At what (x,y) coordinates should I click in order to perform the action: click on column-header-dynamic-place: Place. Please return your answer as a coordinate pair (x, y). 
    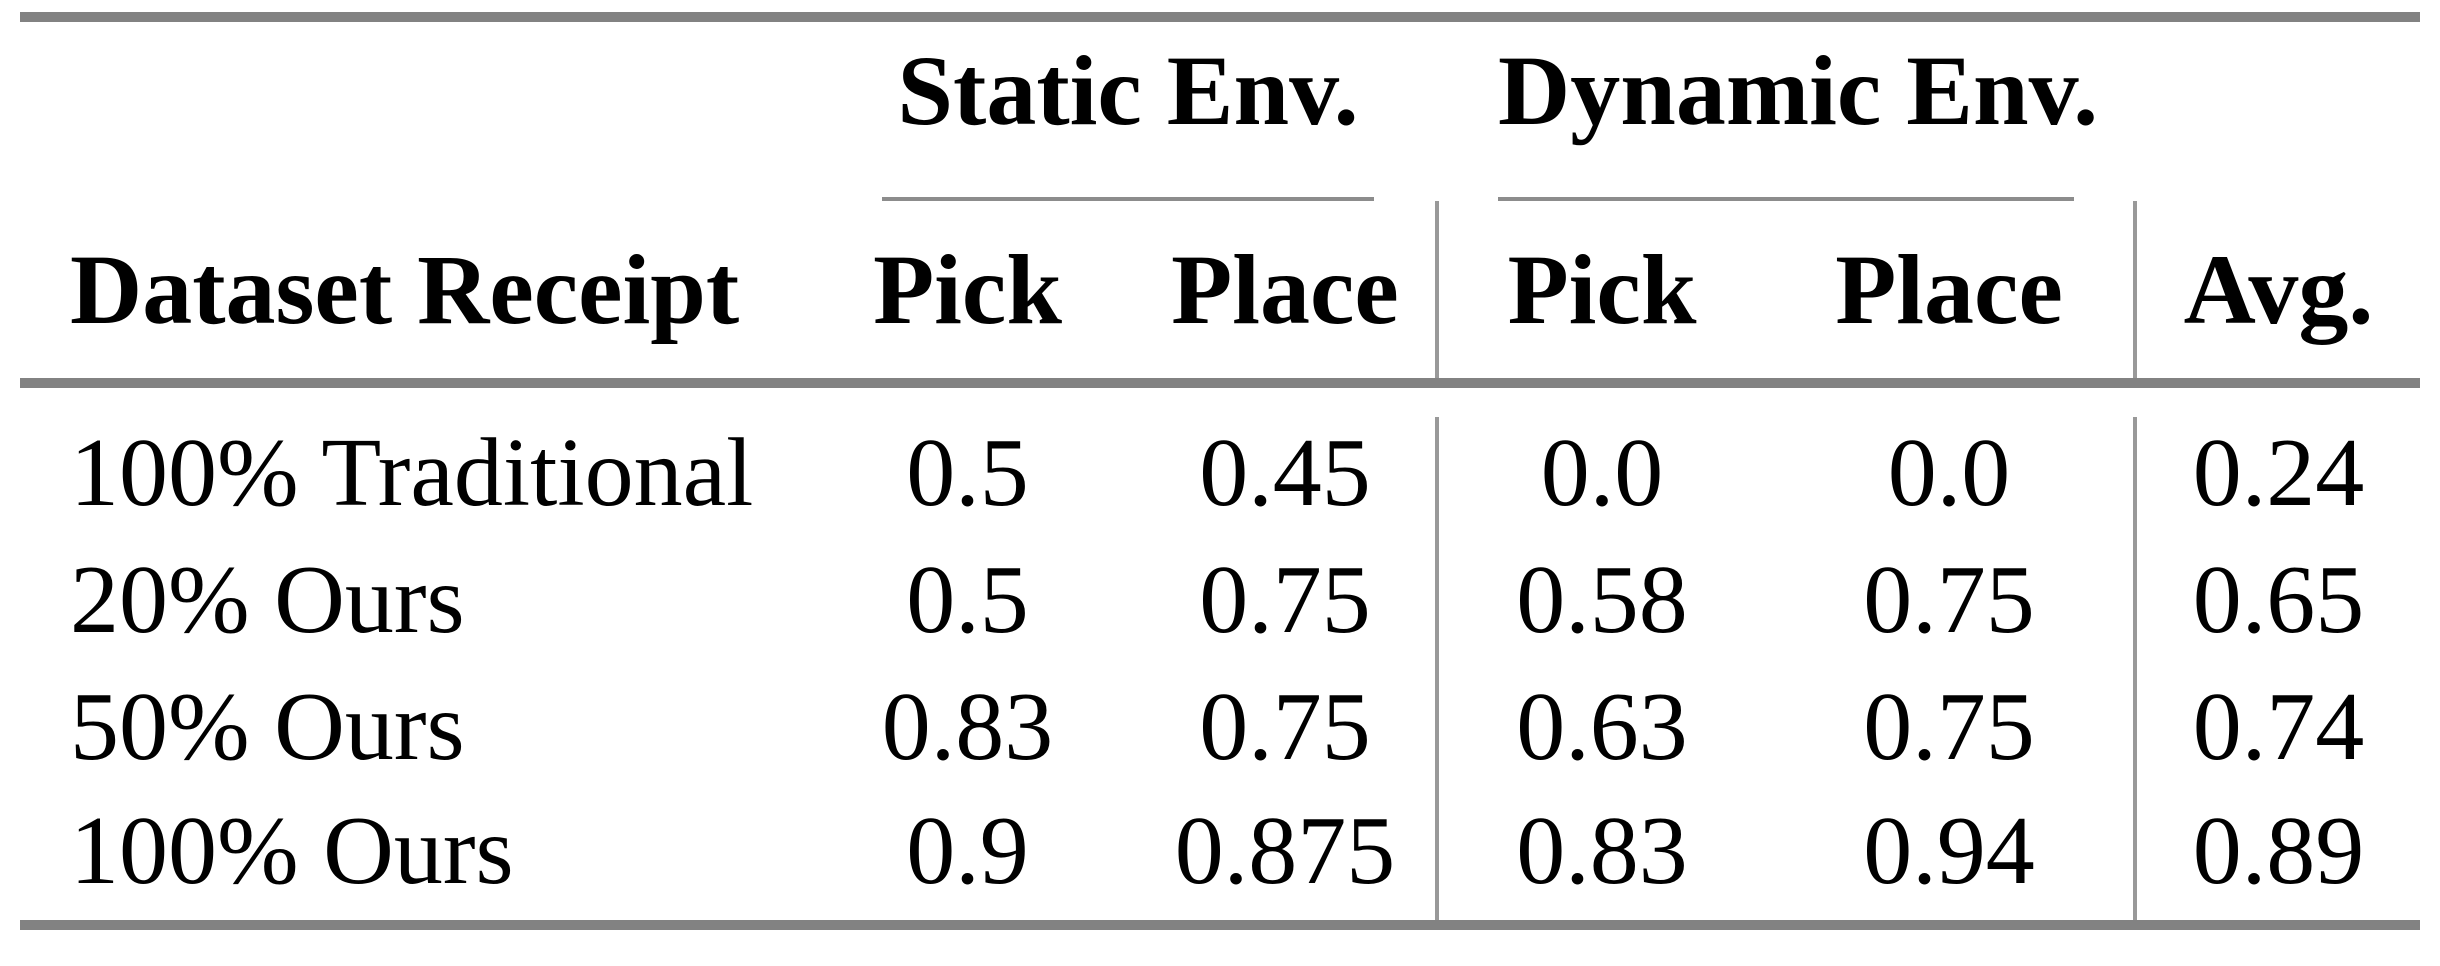
    Looking at the image, I should click on (1950, 294).